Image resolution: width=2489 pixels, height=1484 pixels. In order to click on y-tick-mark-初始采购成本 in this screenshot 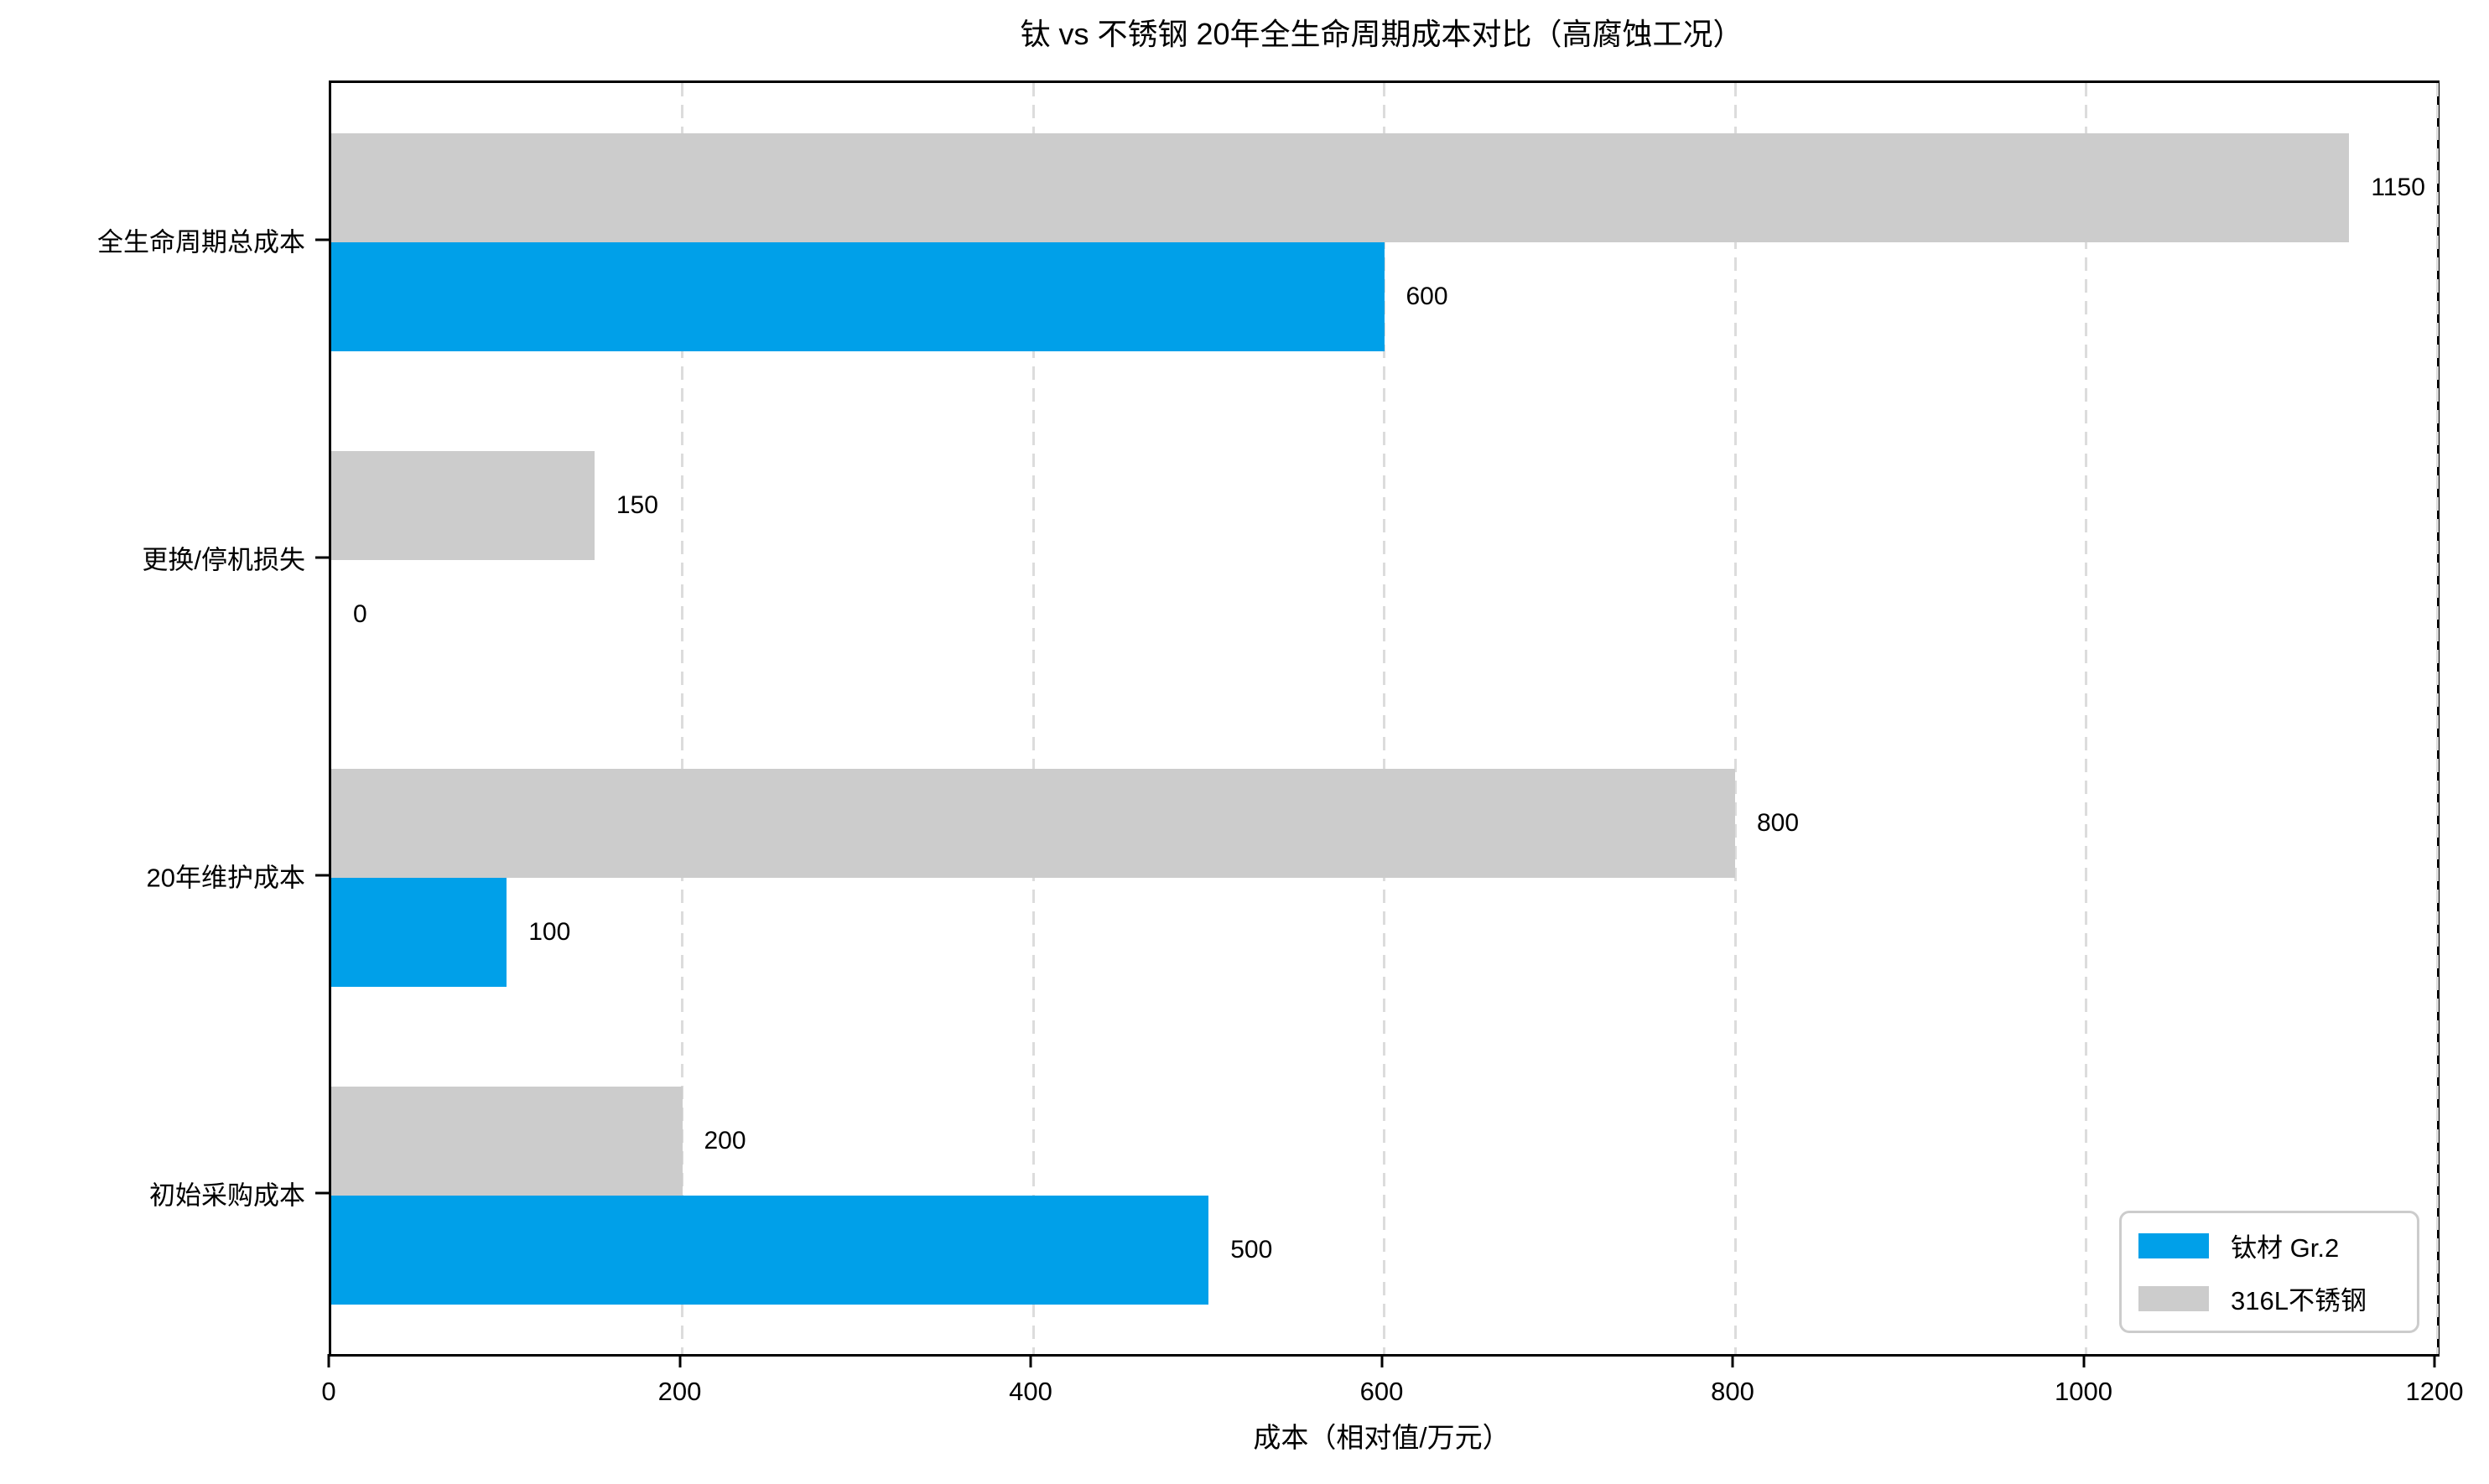, I will do `click(322, 1192)`.